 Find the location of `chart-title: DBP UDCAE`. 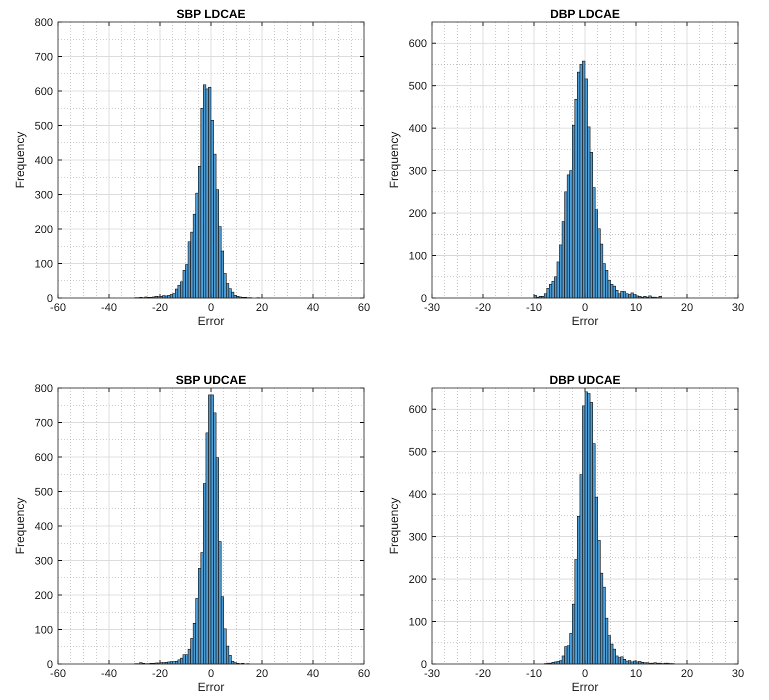

chart-title: DBP UDCAE is located at coordinates (585, 380).